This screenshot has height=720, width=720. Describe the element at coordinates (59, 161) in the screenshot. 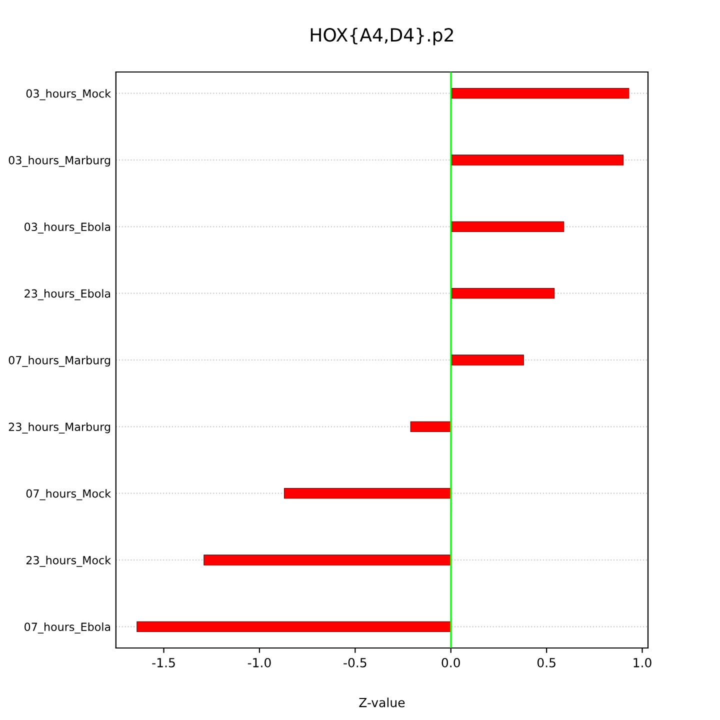

I see `y-tick-label: 03_hours_Marburg` at that location.